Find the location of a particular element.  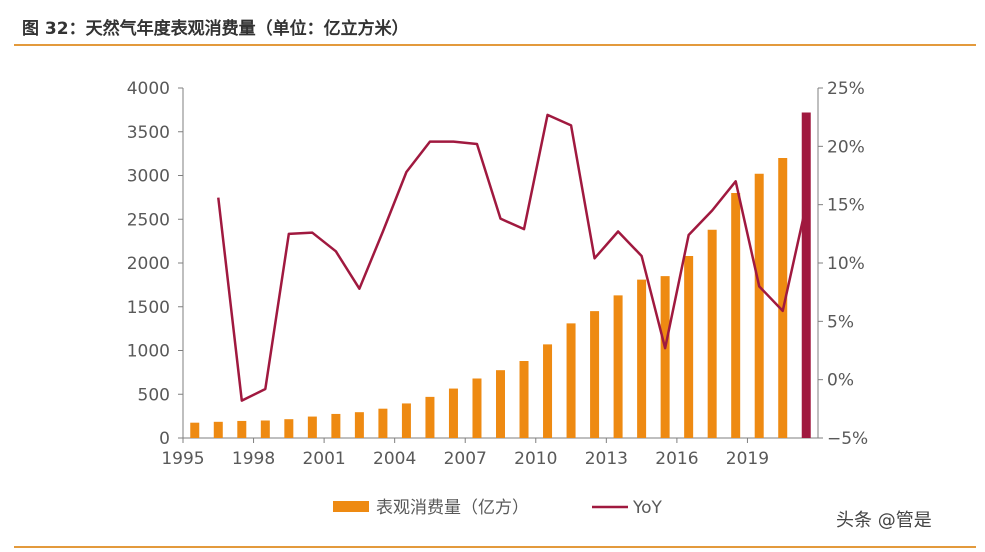

x-tick-label: 1998 is located at coordinates (253, 459).